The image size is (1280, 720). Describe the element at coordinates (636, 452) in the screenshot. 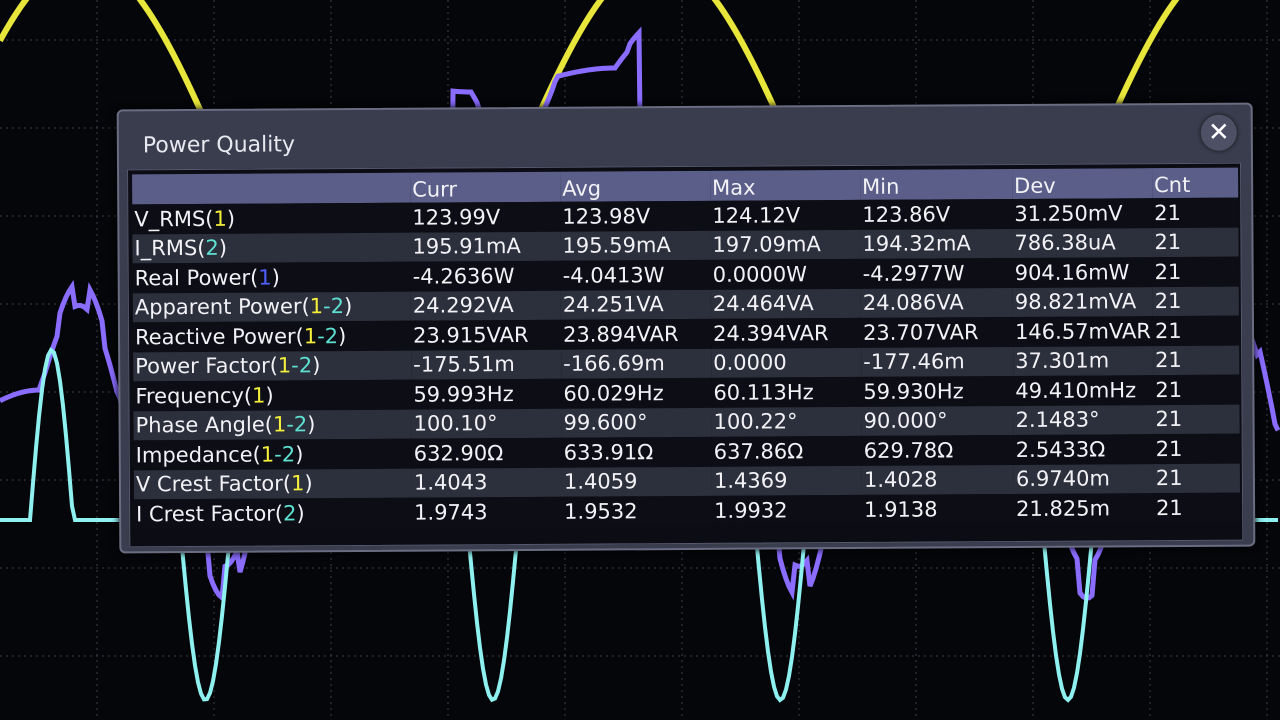

I see `measurement-value: 633.91Ω` at that location.